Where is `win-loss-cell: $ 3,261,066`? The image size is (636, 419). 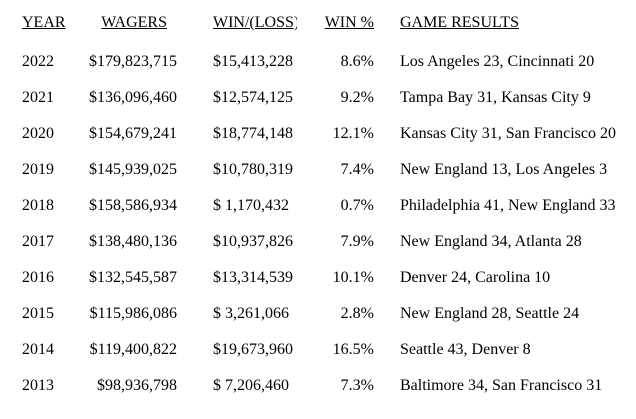 win-loss-cell: $ 3,261,066 is located at coordinates (251, 313).